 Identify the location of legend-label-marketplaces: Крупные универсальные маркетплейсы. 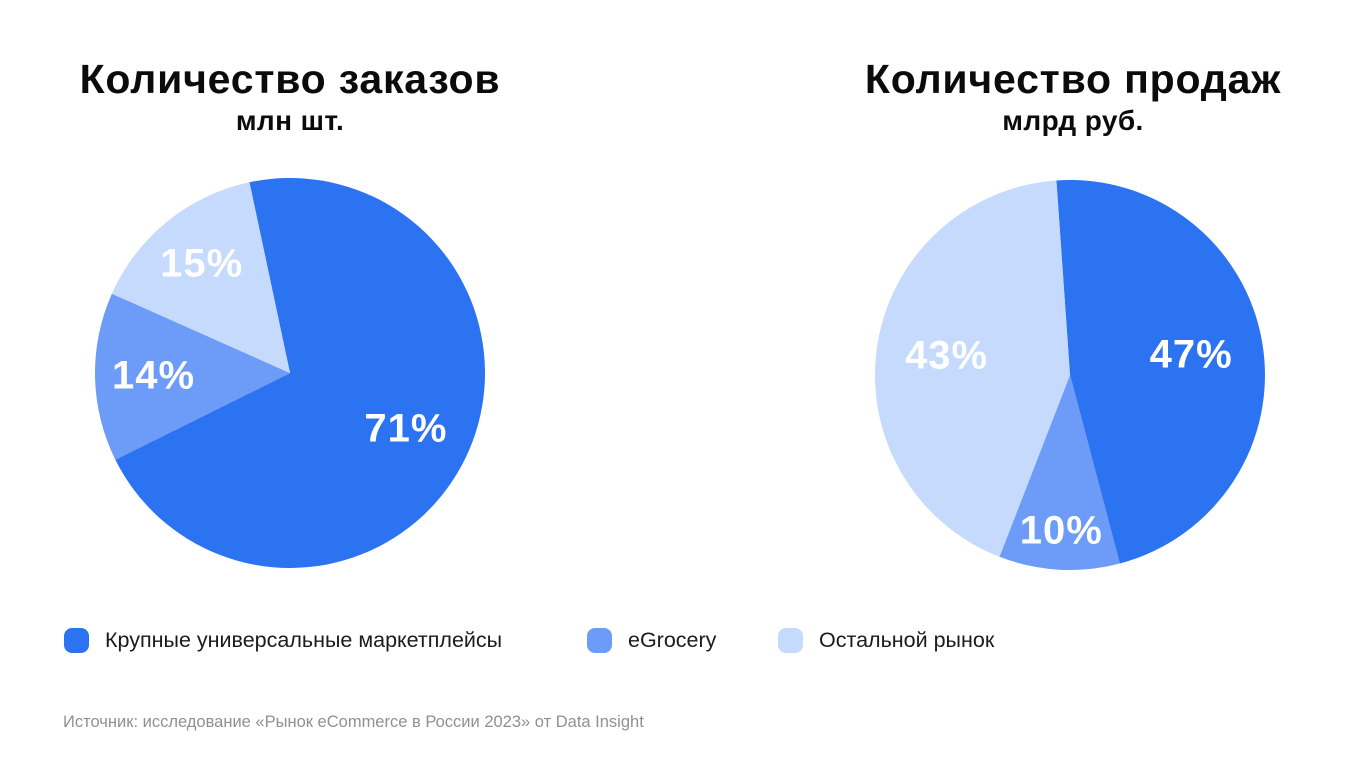
(304, 640).